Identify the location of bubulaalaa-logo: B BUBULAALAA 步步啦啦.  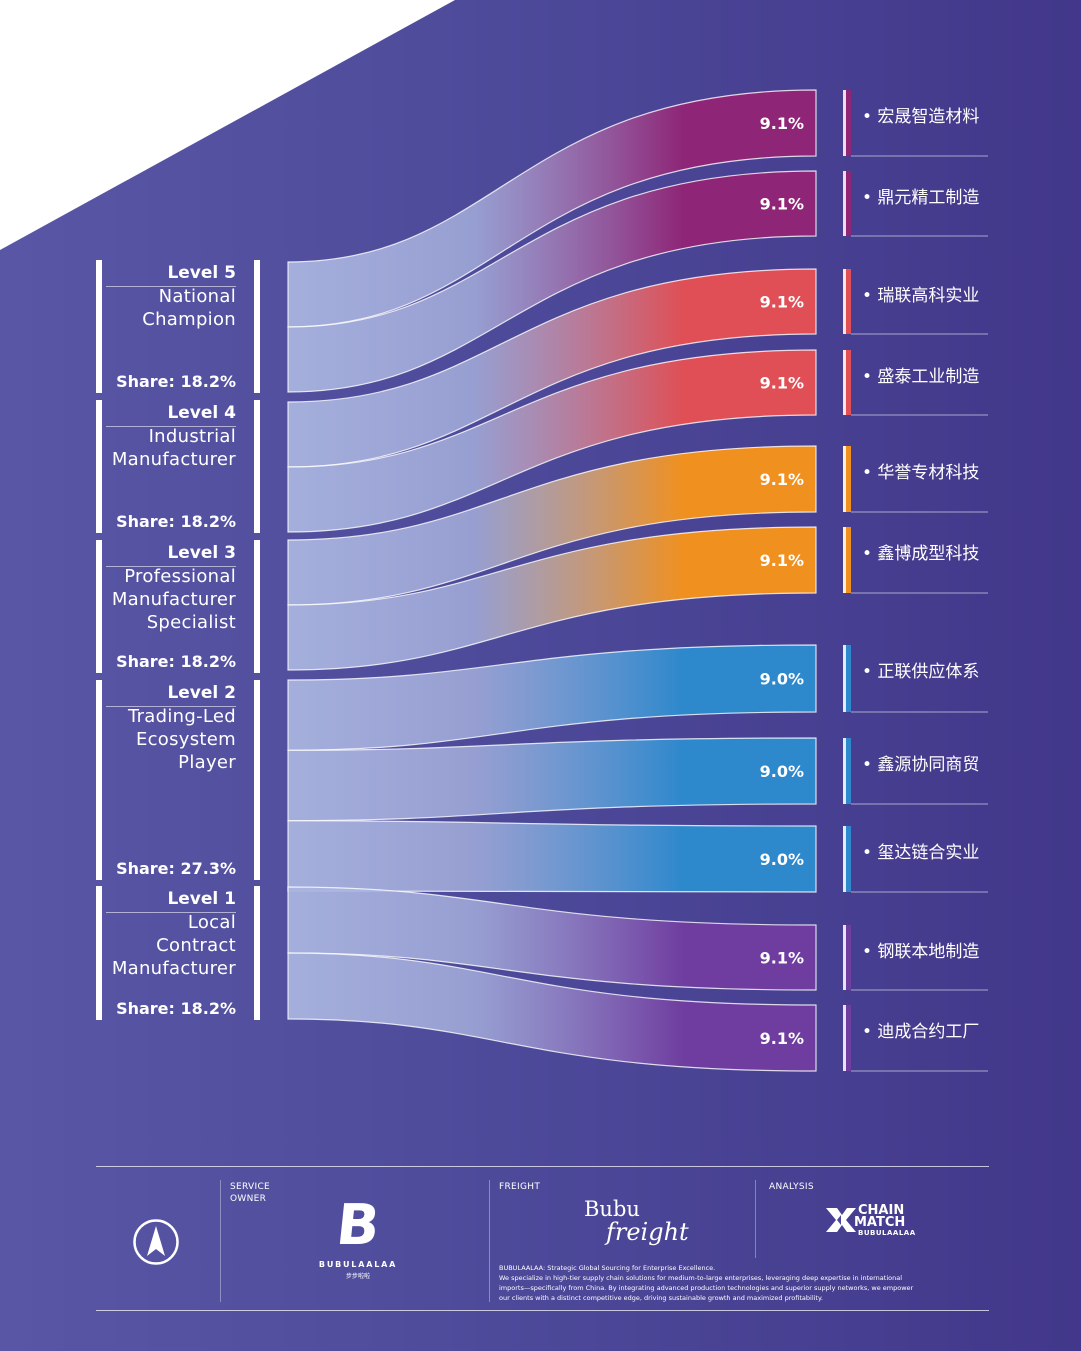
(358, 1236).